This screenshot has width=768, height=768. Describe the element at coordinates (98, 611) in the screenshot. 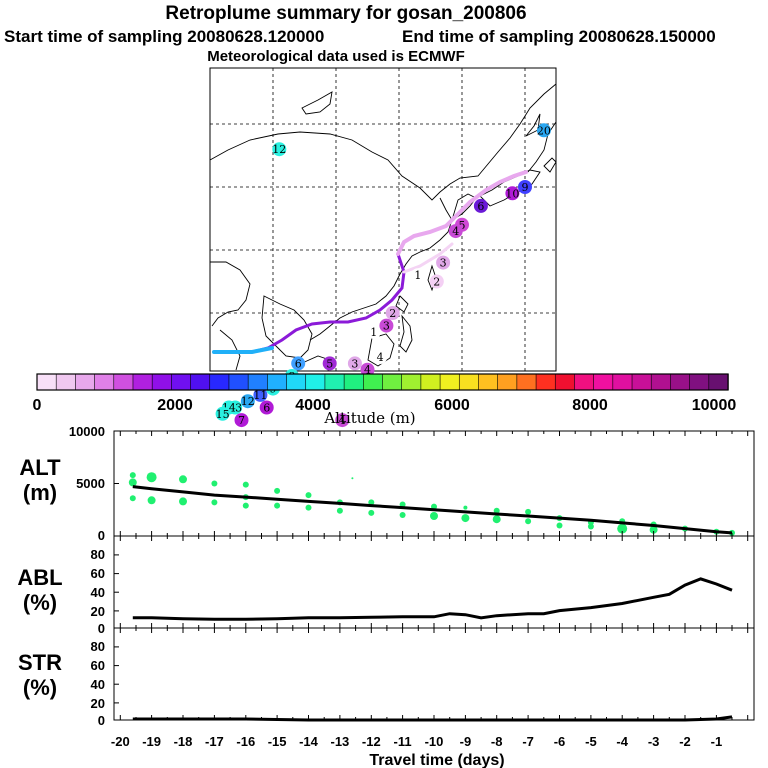

I see `abl-ytick-20: 20` at that location.